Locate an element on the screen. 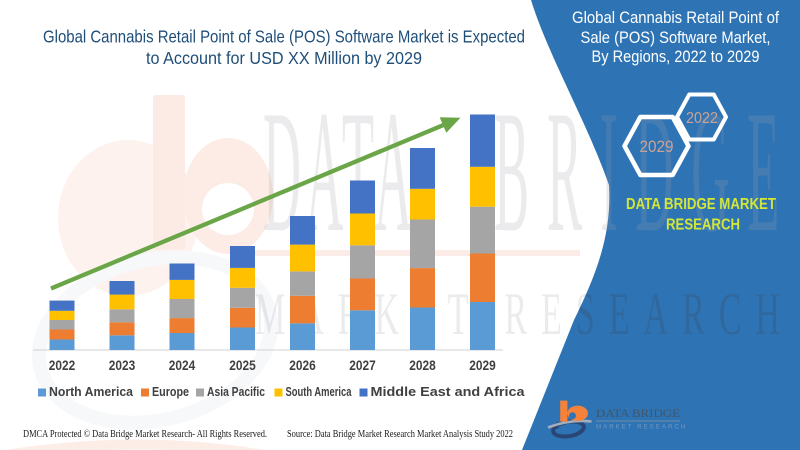 The height and width of the screenshot is (450, 800). svg-text: North America is located at coordinates (91, 391).